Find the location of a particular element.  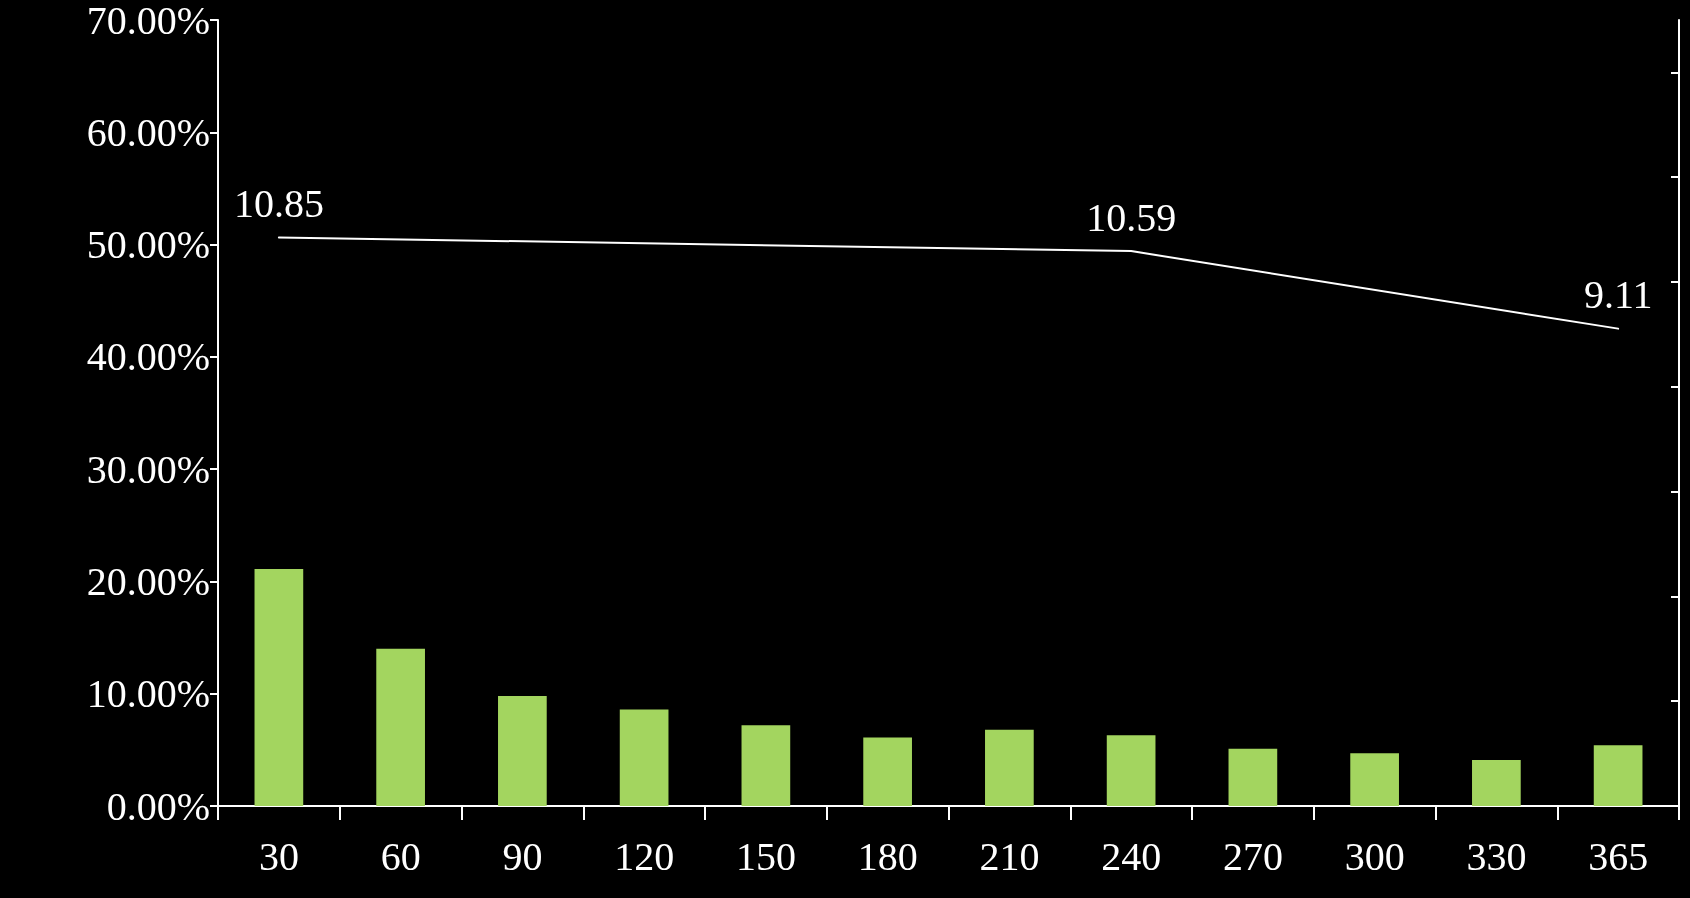

y-tick-label: 50.00% is located at coordinates (148, 245).